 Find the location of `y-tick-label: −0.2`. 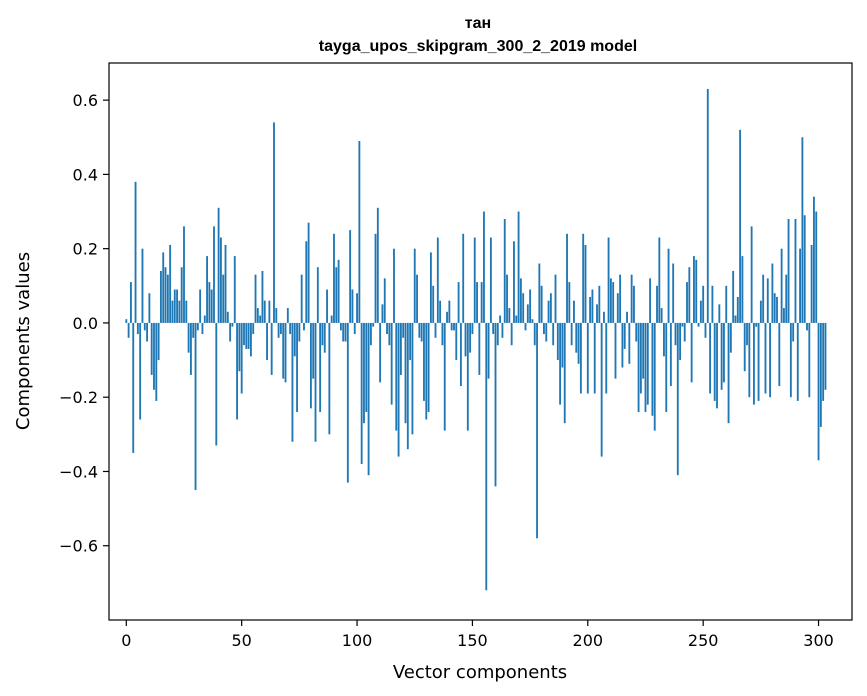

y-tick-label: −0.2 is located at coordinates (78, 397).